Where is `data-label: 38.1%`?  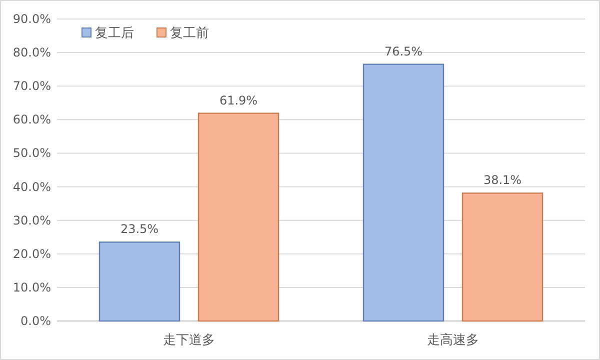
data-label: 38.1% is located at coordinates (502, 180).